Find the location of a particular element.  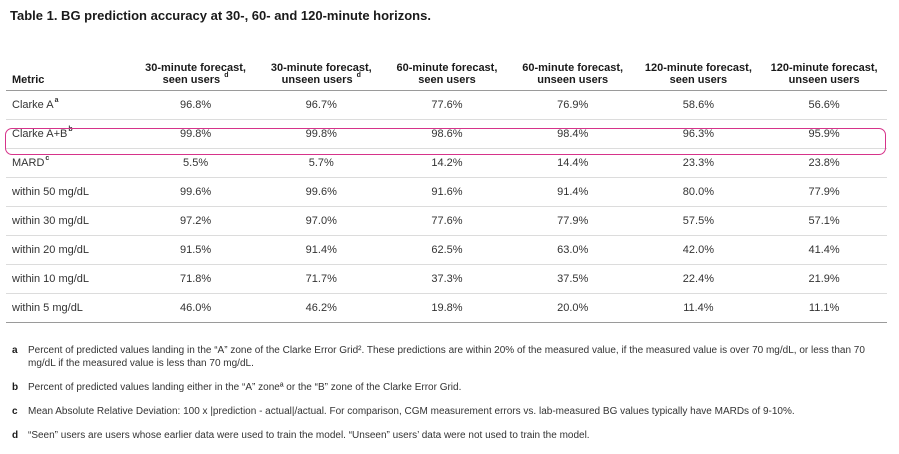

value-cell: 97.0% is located at coordinates (321, 221).